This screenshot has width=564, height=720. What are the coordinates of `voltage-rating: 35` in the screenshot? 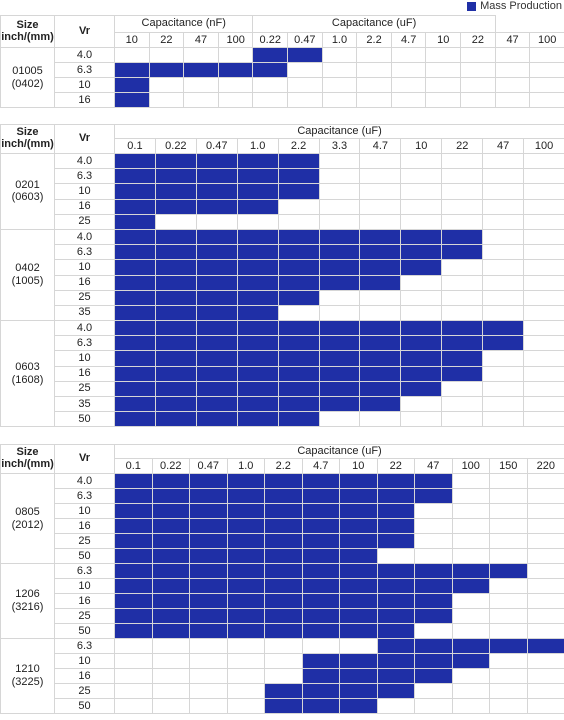 It's located at (84, 313).